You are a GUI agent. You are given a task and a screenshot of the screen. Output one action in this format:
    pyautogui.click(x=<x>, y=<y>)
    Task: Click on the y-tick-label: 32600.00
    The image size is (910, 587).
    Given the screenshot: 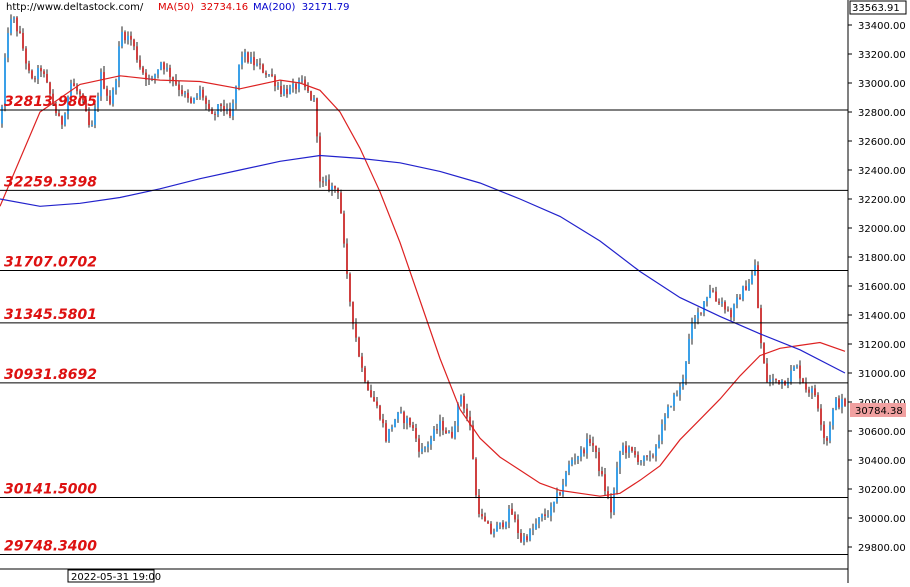 What is the action you would take?
    pyautogui.click(x=882, y=142)
    